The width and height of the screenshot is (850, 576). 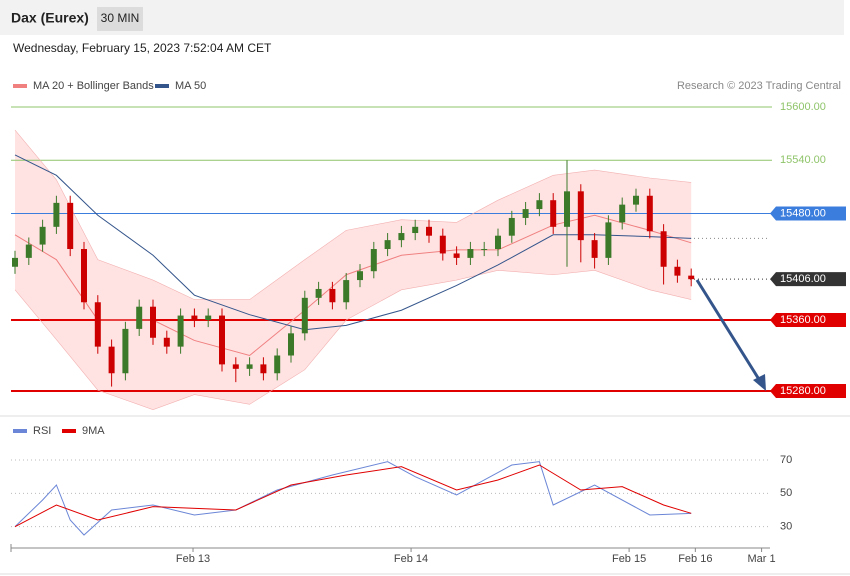 I want to click on legend-label: MA 20 + Bollinger Bands, so click(x=93, y=86).